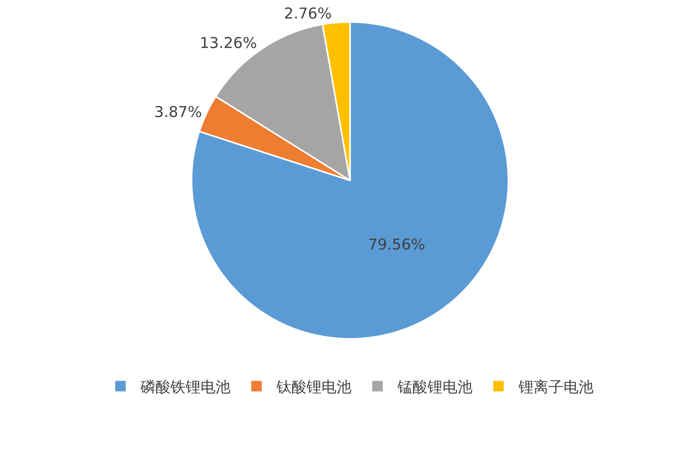 This screenshot has width=700, height=458. Describe the element at coordinates (434, 387) in the screenshot. I see `legend-label: 锰酸锂电池` at that location.